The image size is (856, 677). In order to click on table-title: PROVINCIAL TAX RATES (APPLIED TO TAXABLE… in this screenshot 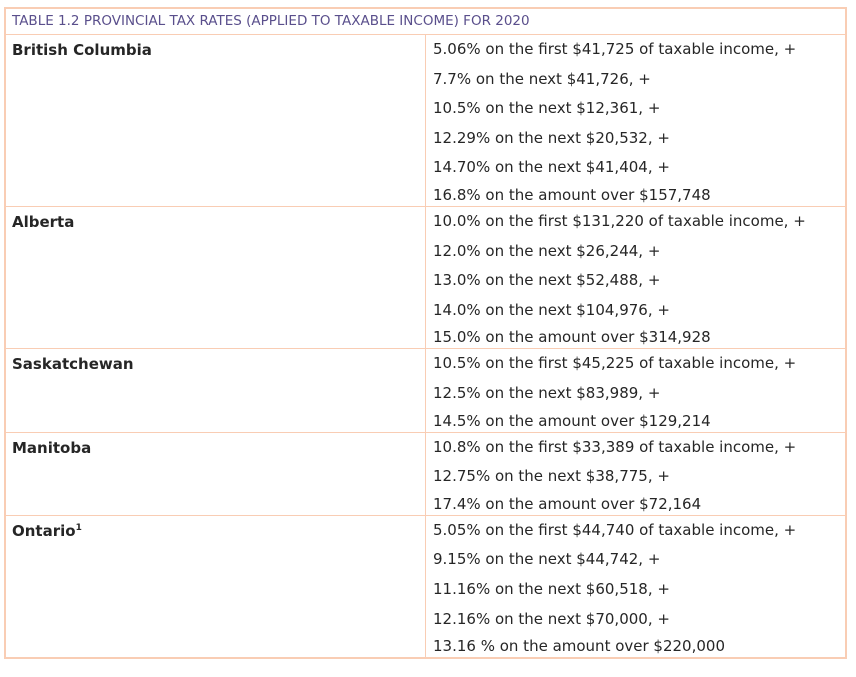, I will do `click(306, 21)`.